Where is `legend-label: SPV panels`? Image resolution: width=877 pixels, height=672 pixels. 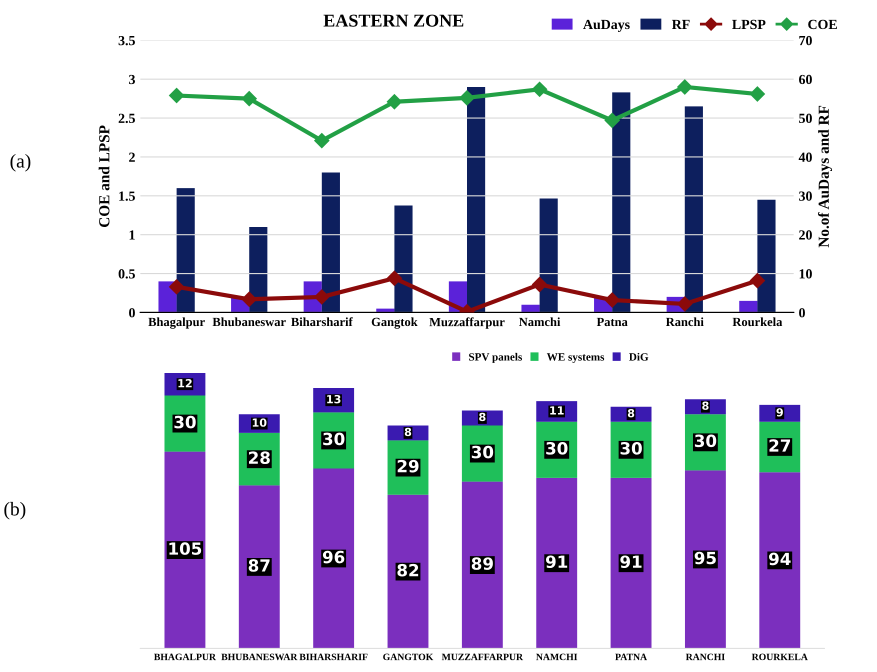
legend-label: SPV panels is located at coordinates (495, 357).